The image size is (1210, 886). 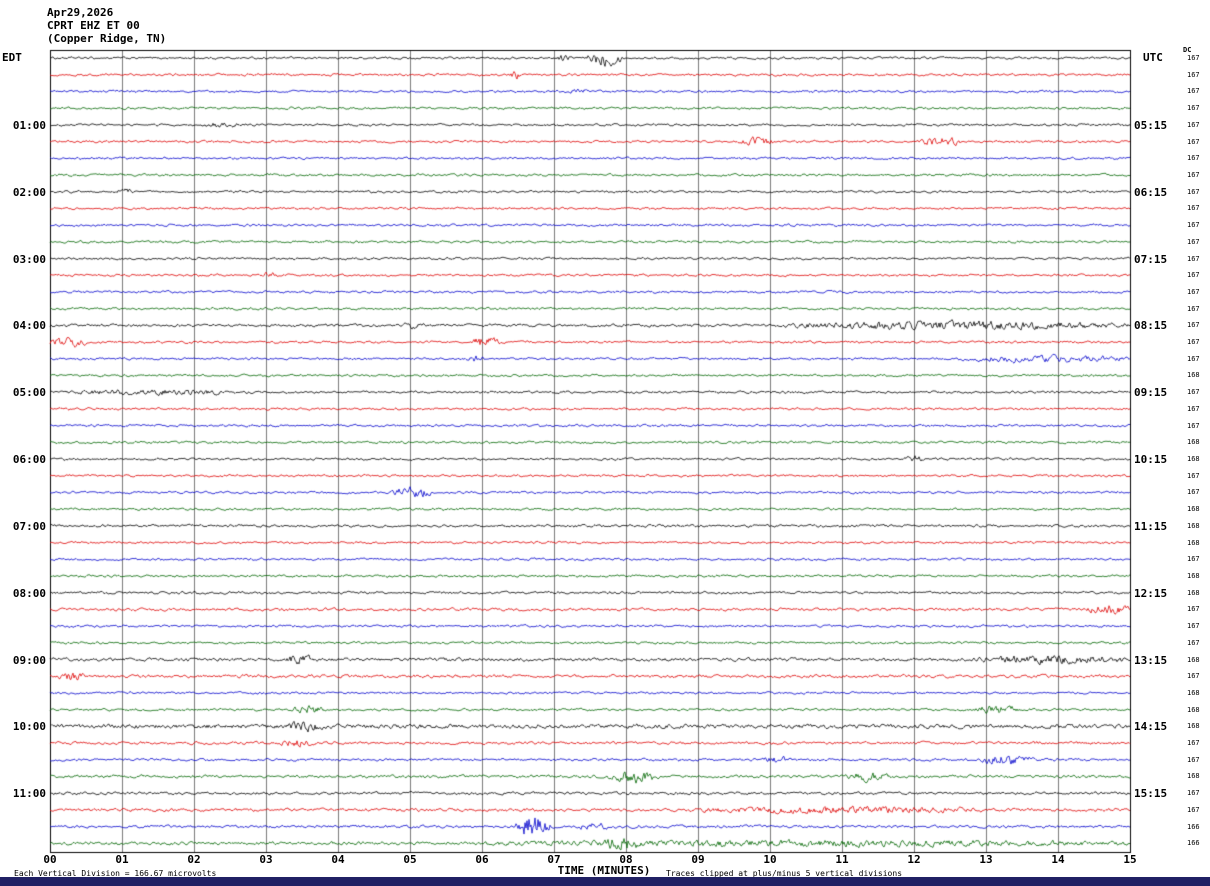 I want to click on x-tick-label: 06, so click(x=482, y=859).